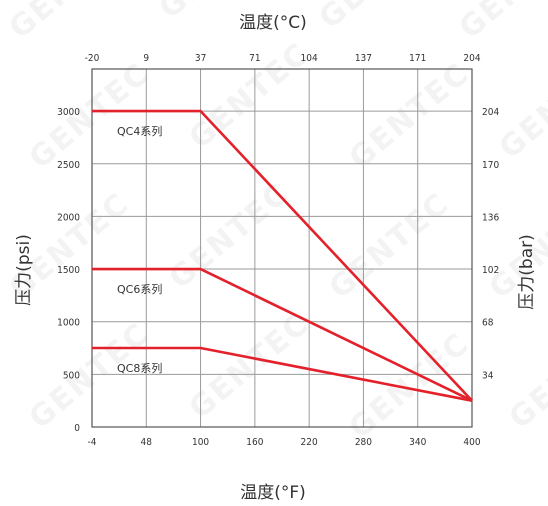  Describe the element at coordinates (309, 58) in the screenshot. I see `x-top-tick-104: 104` at that location.